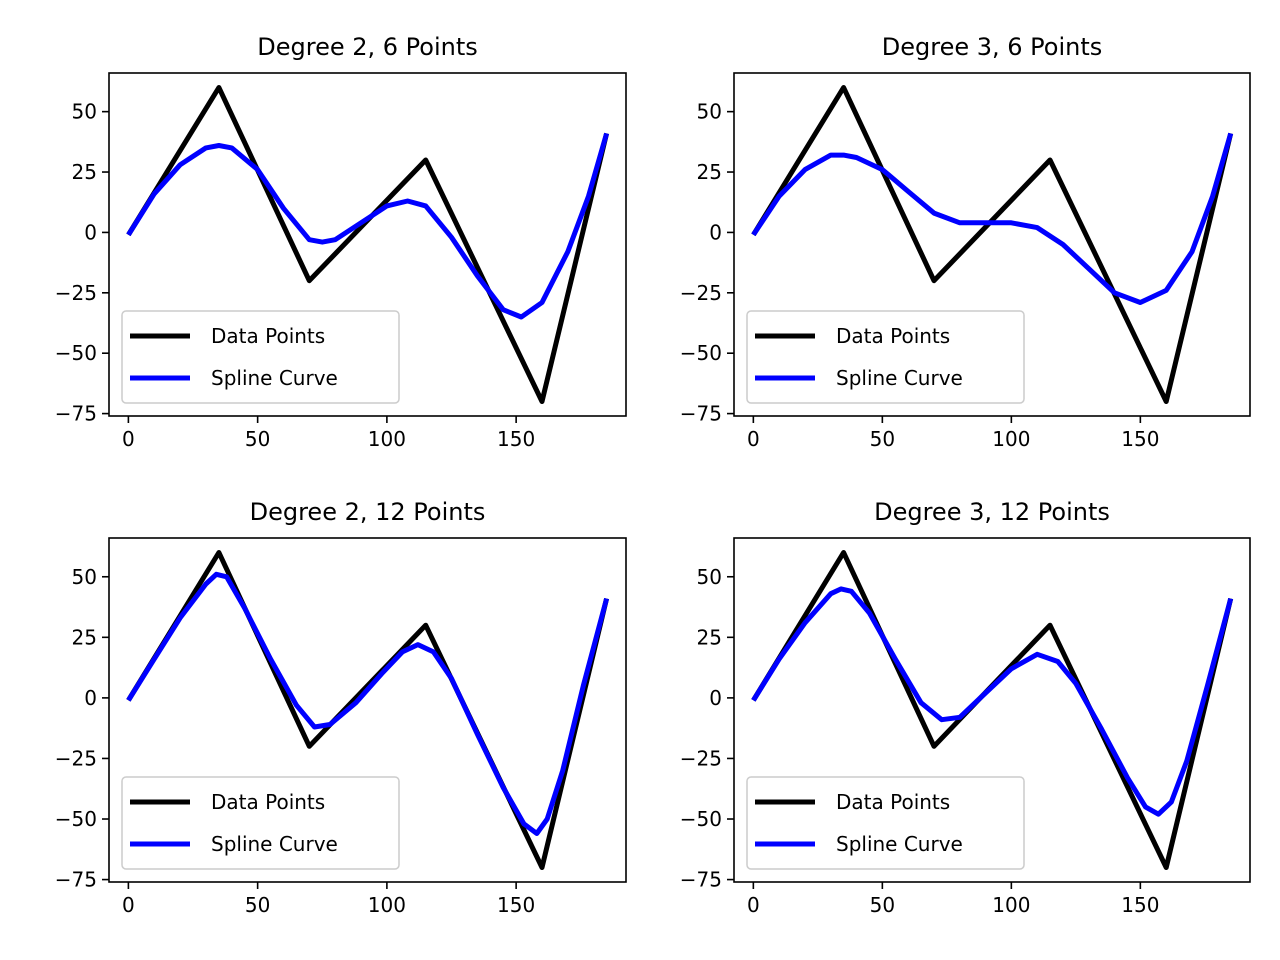  I want to click on subplot-title: Degree 2, 6 Points, so click(367, 47).